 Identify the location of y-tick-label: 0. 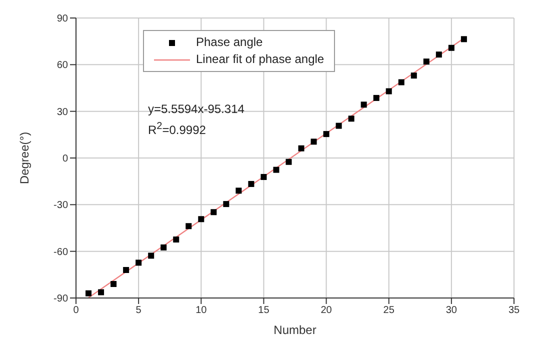
(65, 159).